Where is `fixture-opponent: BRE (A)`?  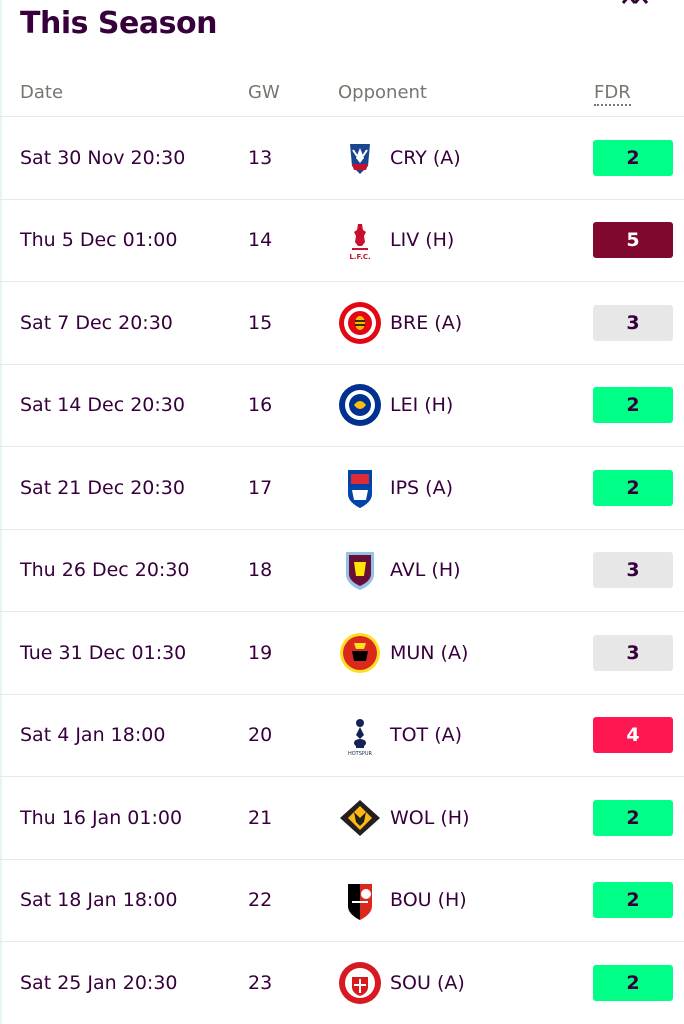 fixture-opponent: BRE (A) is located at coordinates (426, 322).